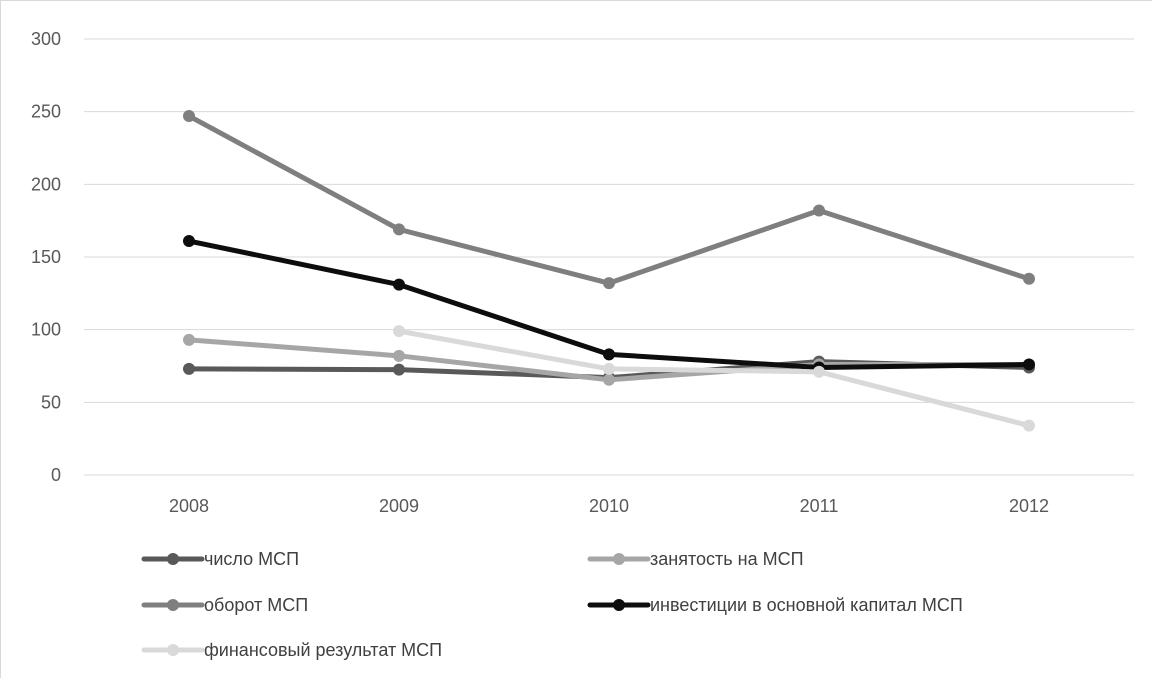 This screenshot has width=1152, height=679. I want to click on legend-label: оборот МСП, so click(256, 605).